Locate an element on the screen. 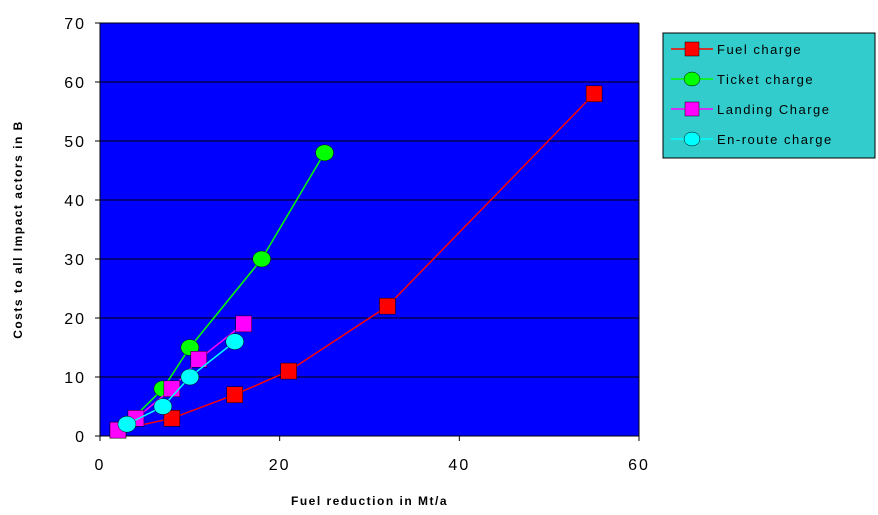  y-tick-label: 0 is located at coordinates (80, 437).